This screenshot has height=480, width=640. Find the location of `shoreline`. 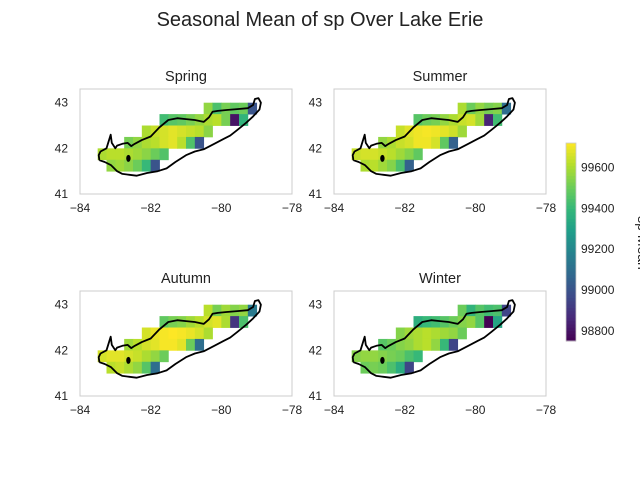

shoreline is located at coordinates (179, 339).